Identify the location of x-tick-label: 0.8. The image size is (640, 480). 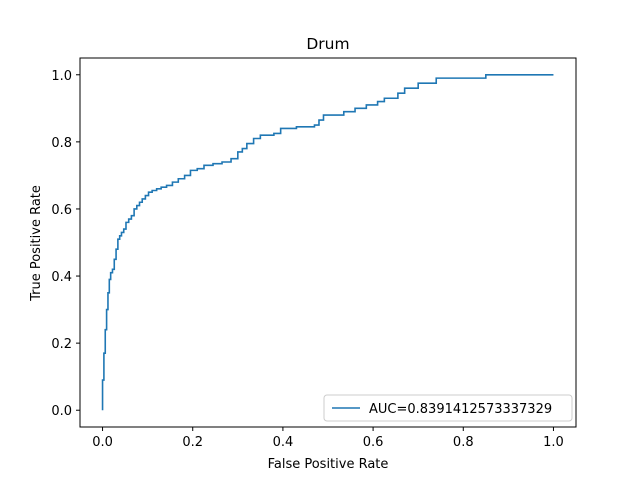
(463, 442).